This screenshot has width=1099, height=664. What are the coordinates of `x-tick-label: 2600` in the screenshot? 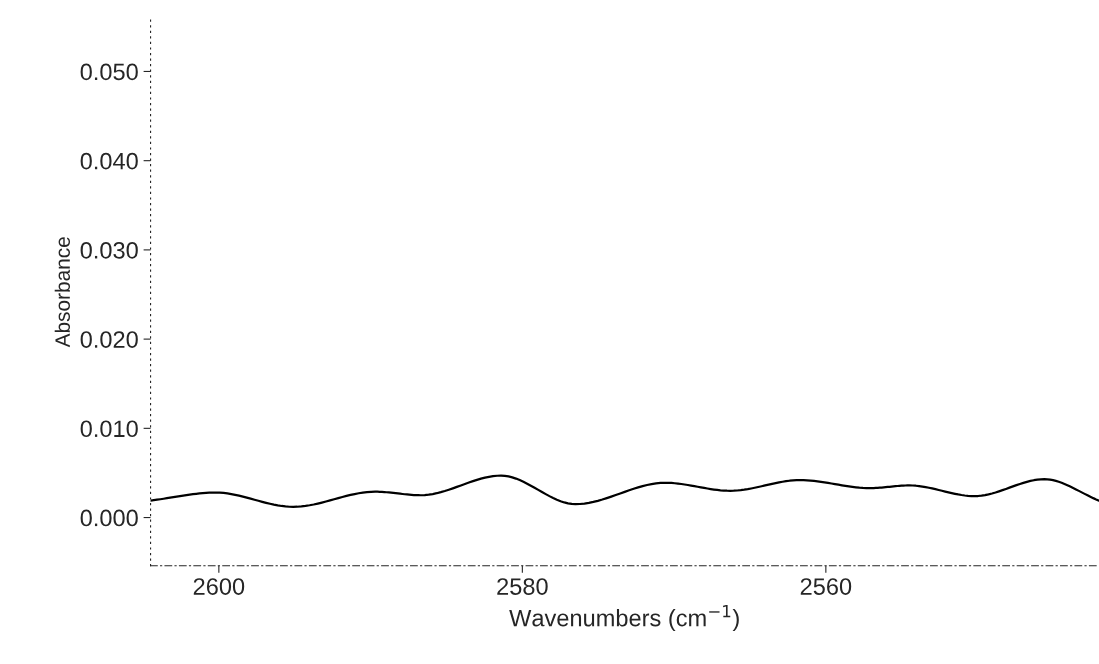 It's located at (219, 586).